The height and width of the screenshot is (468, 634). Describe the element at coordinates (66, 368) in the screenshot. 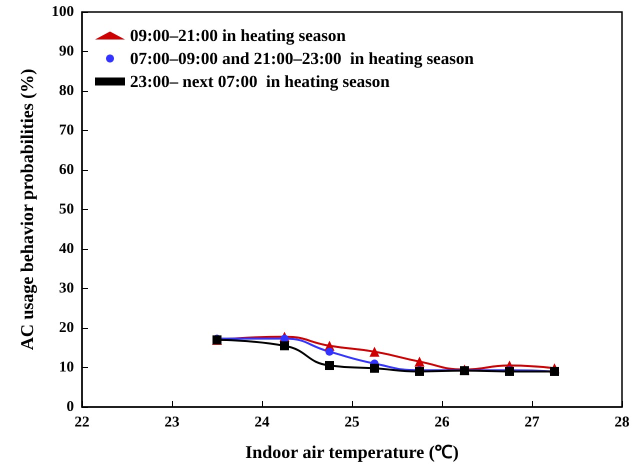

I see `y-tick-label: 10` at that location.